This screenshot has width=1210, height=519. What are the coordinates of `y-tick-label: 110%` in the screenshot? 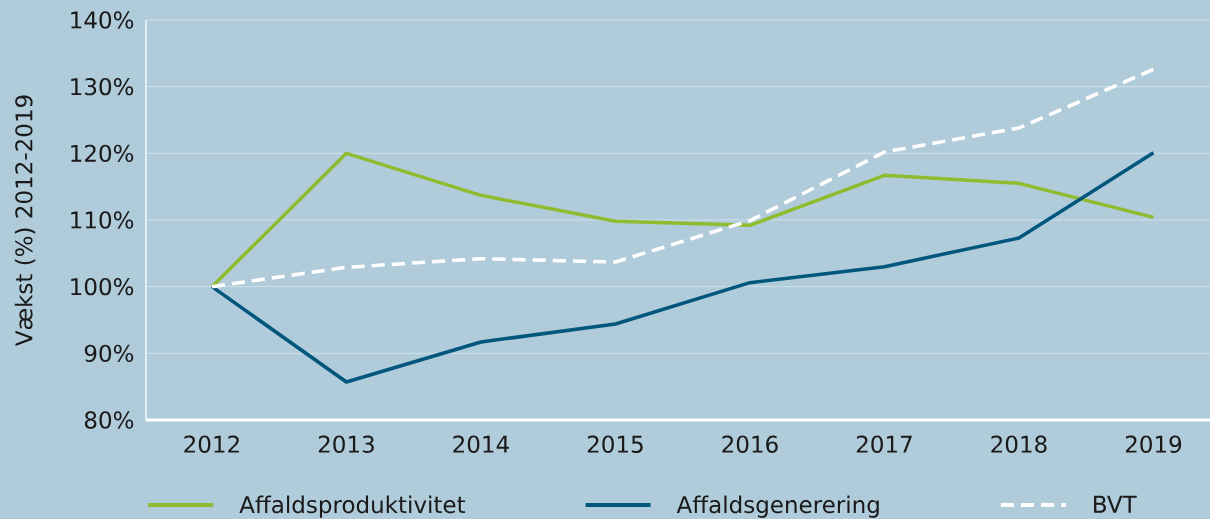 It's located at (102, 220).